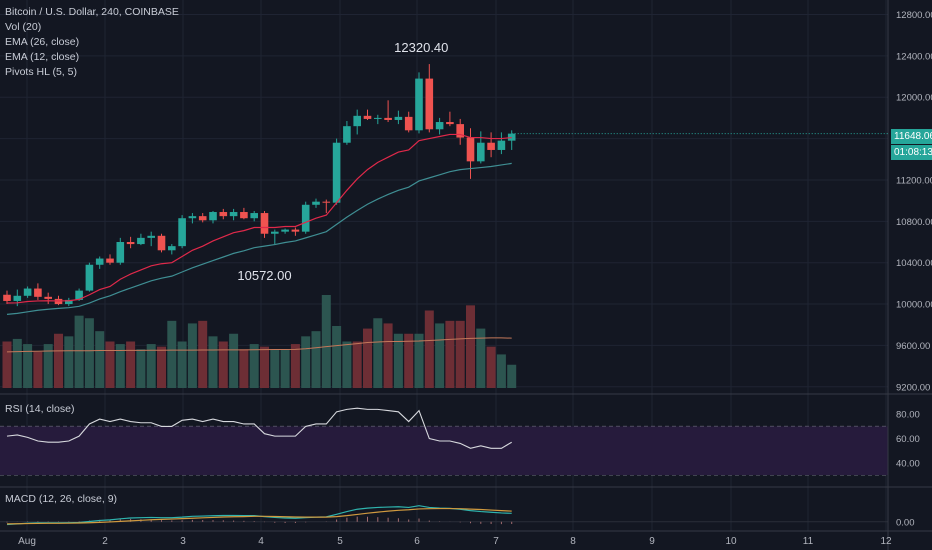 The height and width of the screenshot is (550, 932). What do you see at coordinates (808, 541) in the screenshot?
I see `time-tick-label: 11` at bounding box center [808, 541].